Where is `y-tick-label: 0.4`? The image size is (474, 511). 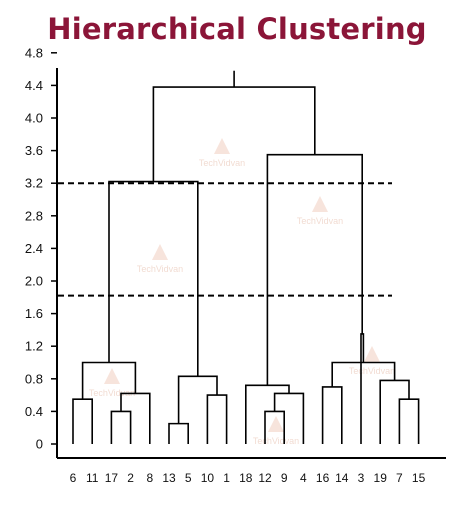
y-tick-label: 0.4 is located at coordinates (34, 411).